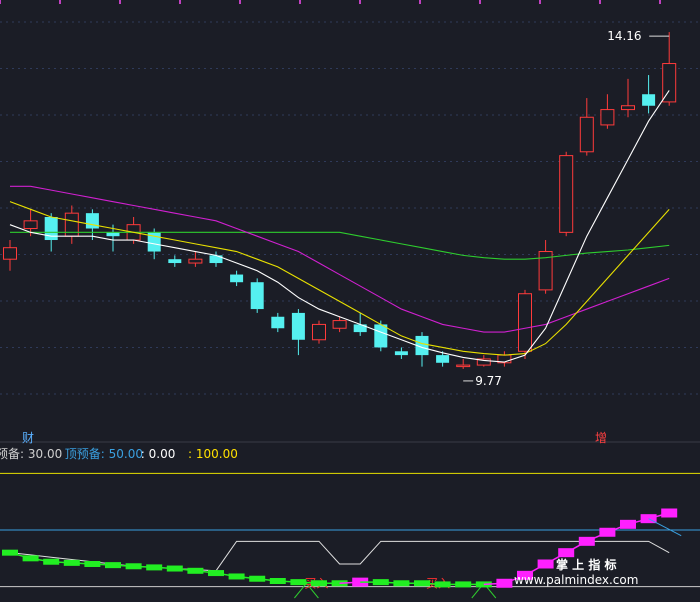 This screenshot has width=700, height=602. Describe the element at coordinates (158, 454) in the screenshot. I see `indicator-legend-item: : 0.00` at that location.